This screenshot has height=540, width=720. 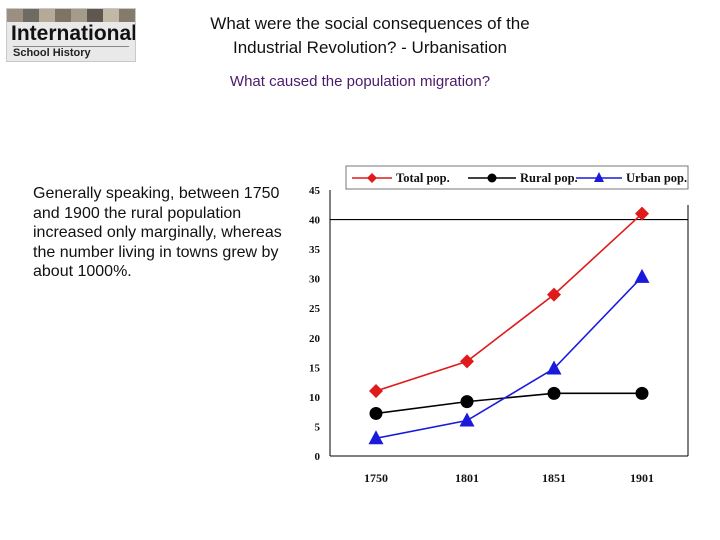 What do you see at coordinates (370, 47) in the screenshot?
I see `title-line-2: Industrial Revolution? - Urbanisation` at bounding box center [370, 47].